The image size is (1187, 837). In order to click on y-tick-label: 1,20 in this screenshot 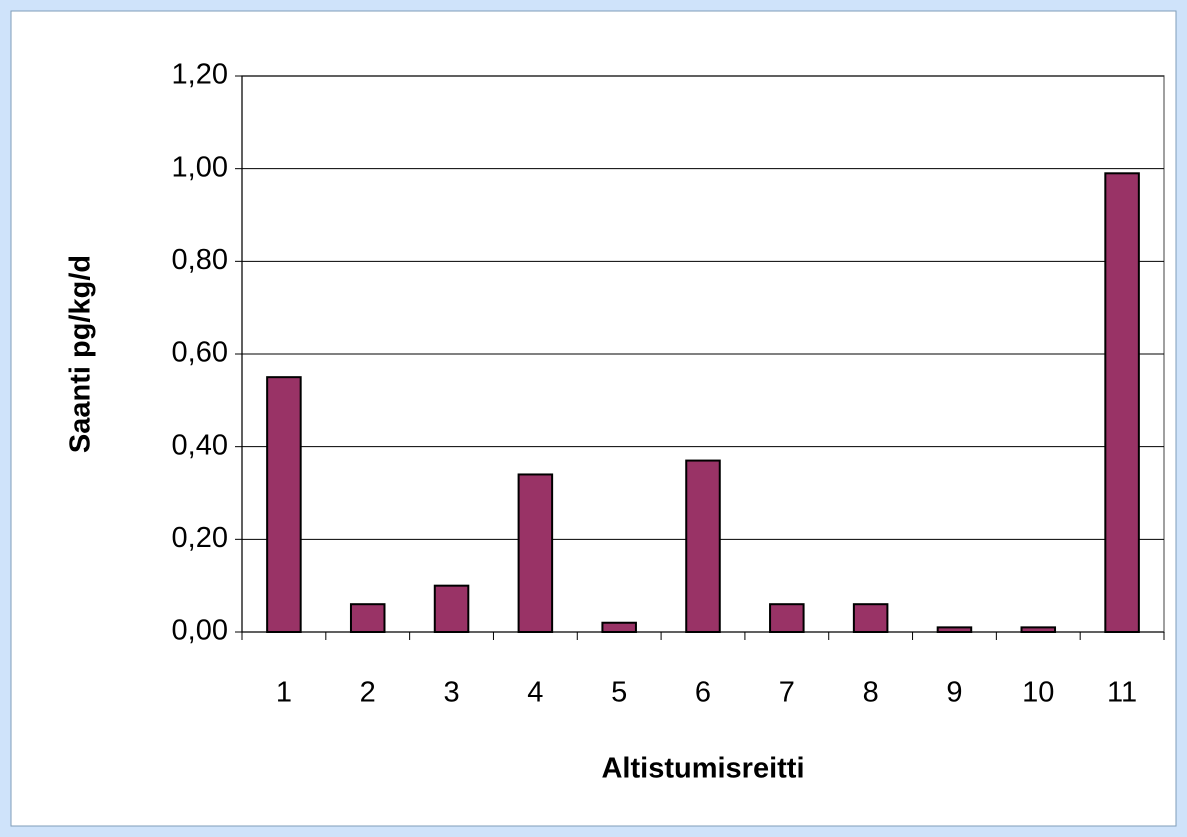, I will do `click(200, 75)`.